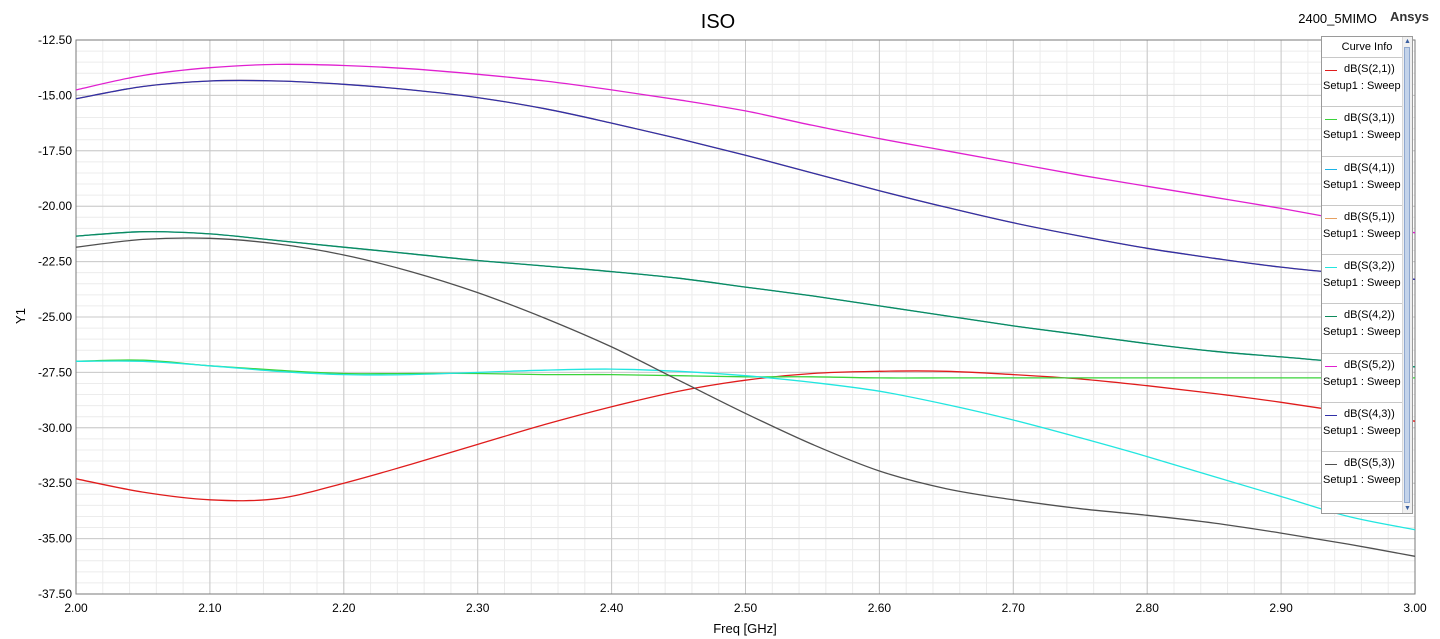 The width and height of the screenshot is (1440, 639). Describe the element at coordinates (478, 608) in the screenshot. I see `x-tick-label: 2.30` at that location.